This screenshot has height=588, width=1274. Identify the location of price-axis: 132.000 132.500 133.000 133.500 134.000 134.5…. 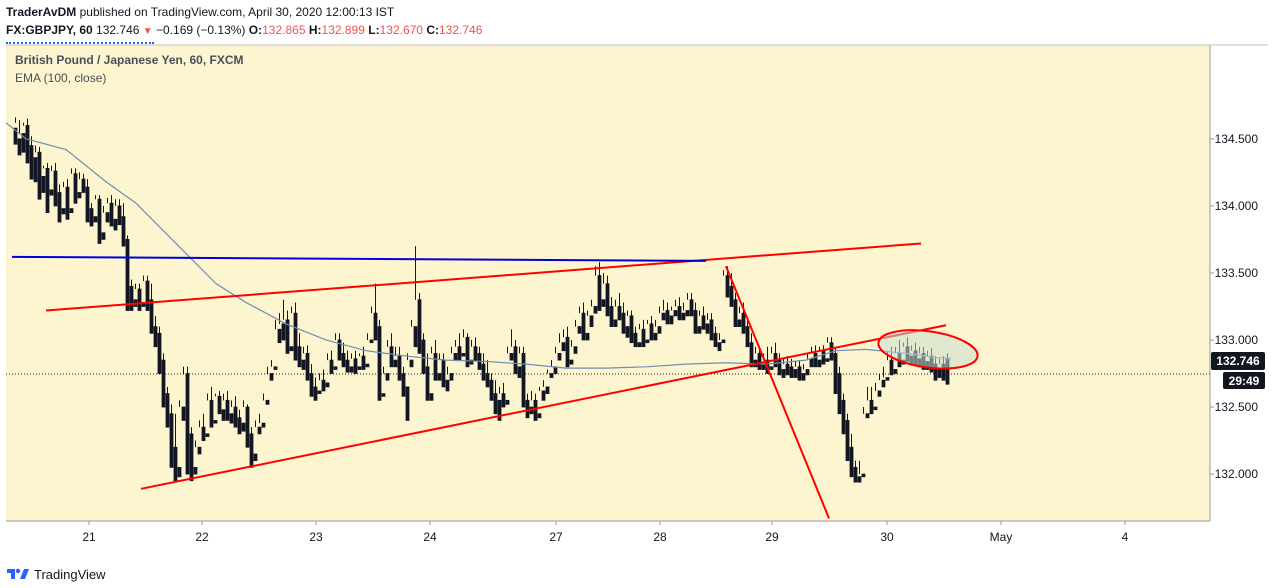
(1234, 306).